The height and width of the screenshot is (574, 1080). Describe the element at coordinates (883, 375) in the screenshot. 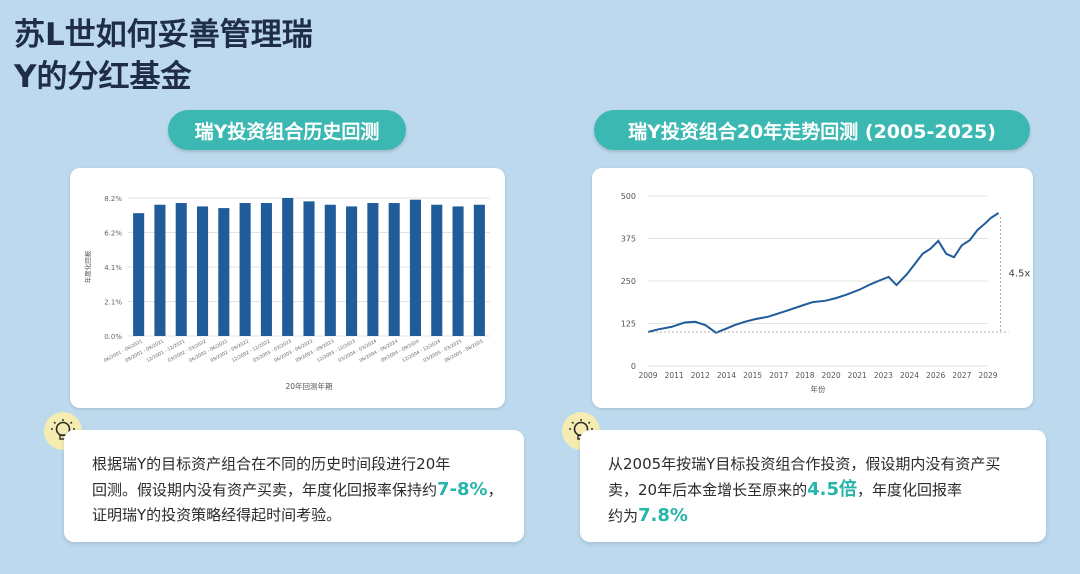

I see `x-tick-label: 2023` at that location.